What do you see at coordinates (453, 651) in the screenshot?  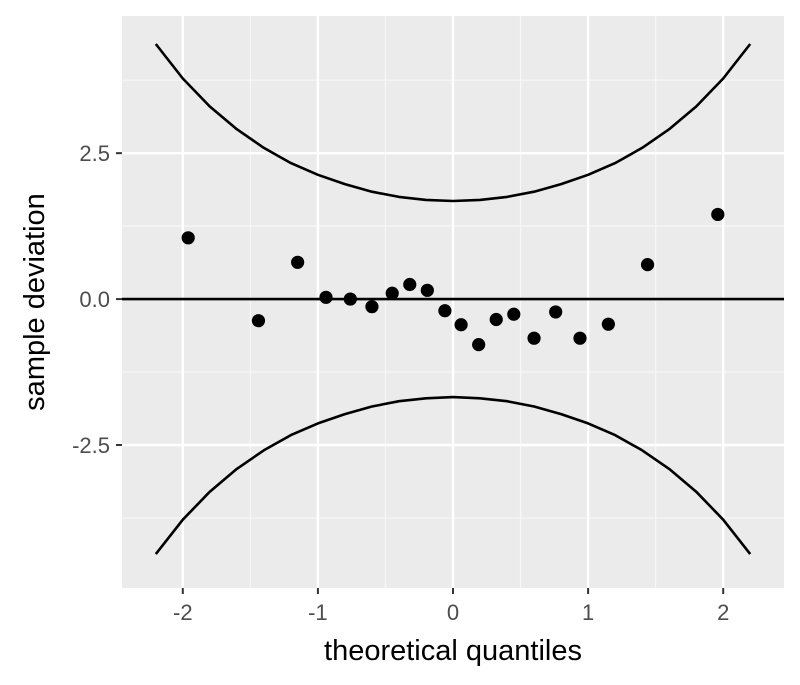 I see `x-axis-title: theoretical quantiles` at bounding box center [453, 651].